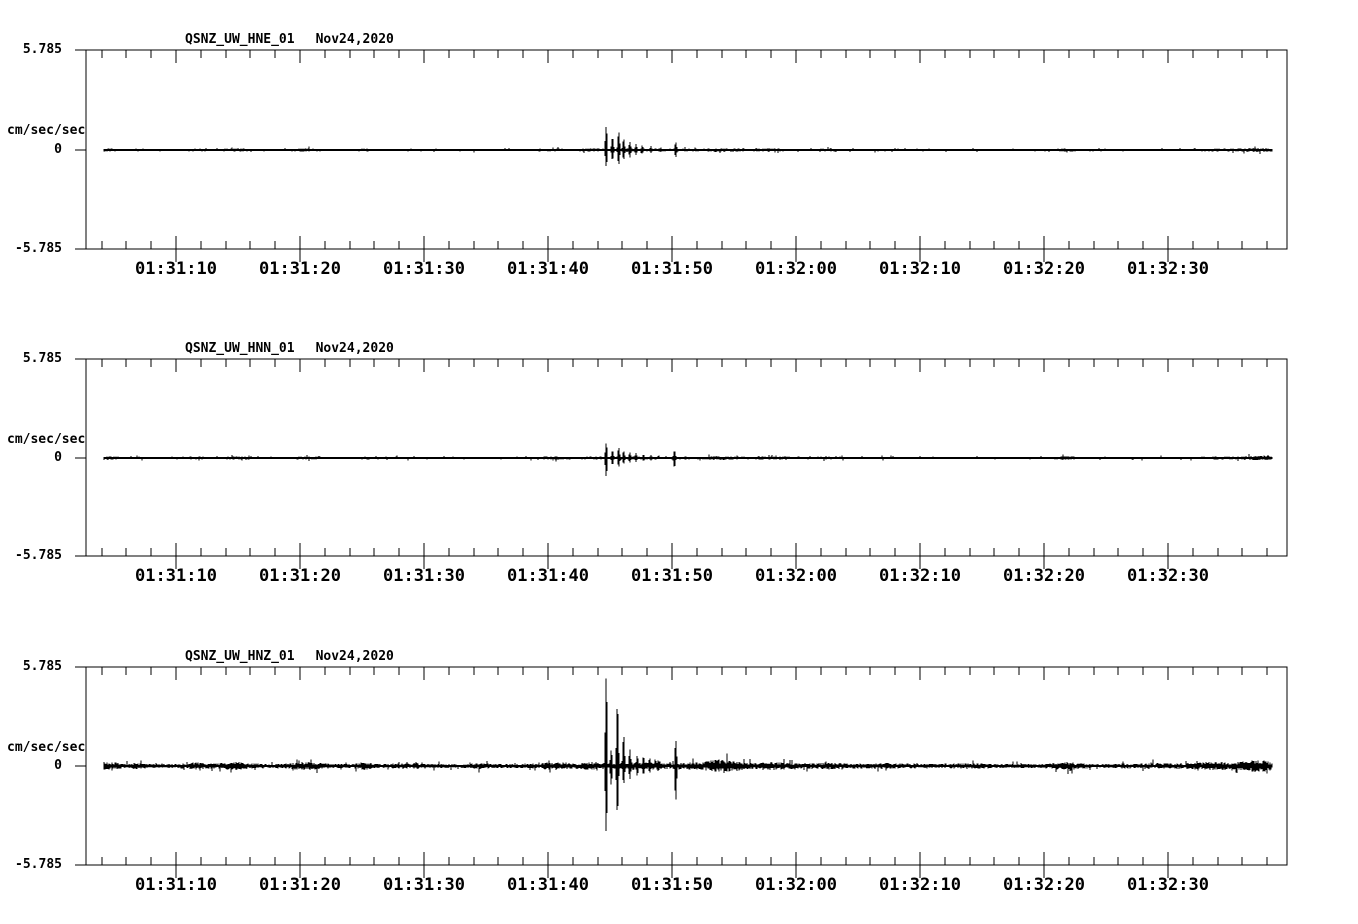 This screenshot has height=924, width=1358. Describe the element at coordinates (688, 754) in the screenshot. I see `waveform-trace-hnz` at that location.